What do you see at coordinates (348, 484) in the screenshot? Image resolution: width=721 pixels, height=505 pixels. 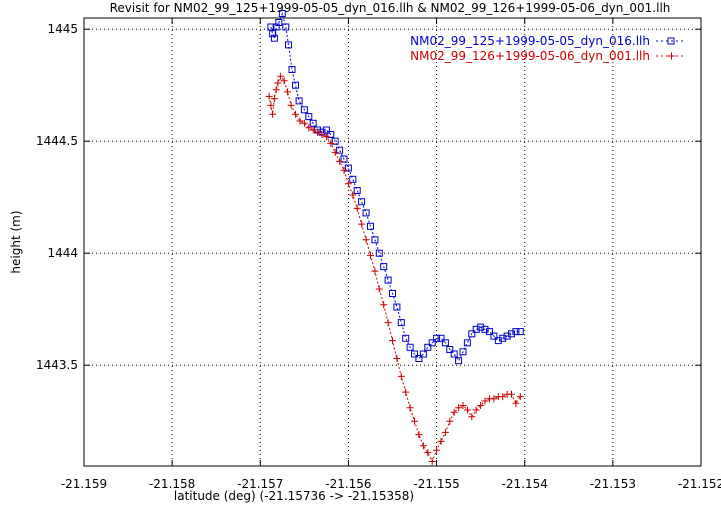 I see `x-tick-label: -21.156` at bounding box center [348, 484].